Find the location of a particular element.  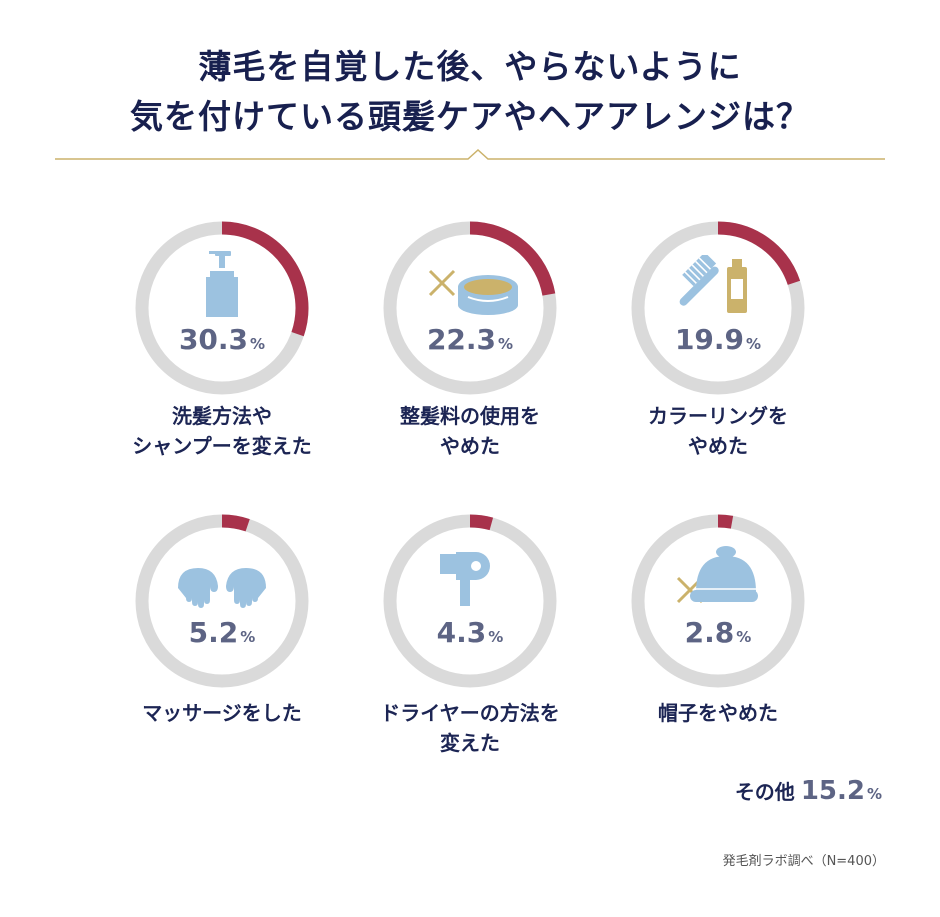

value-number: 30.3 is located at coordinates (213, 339).